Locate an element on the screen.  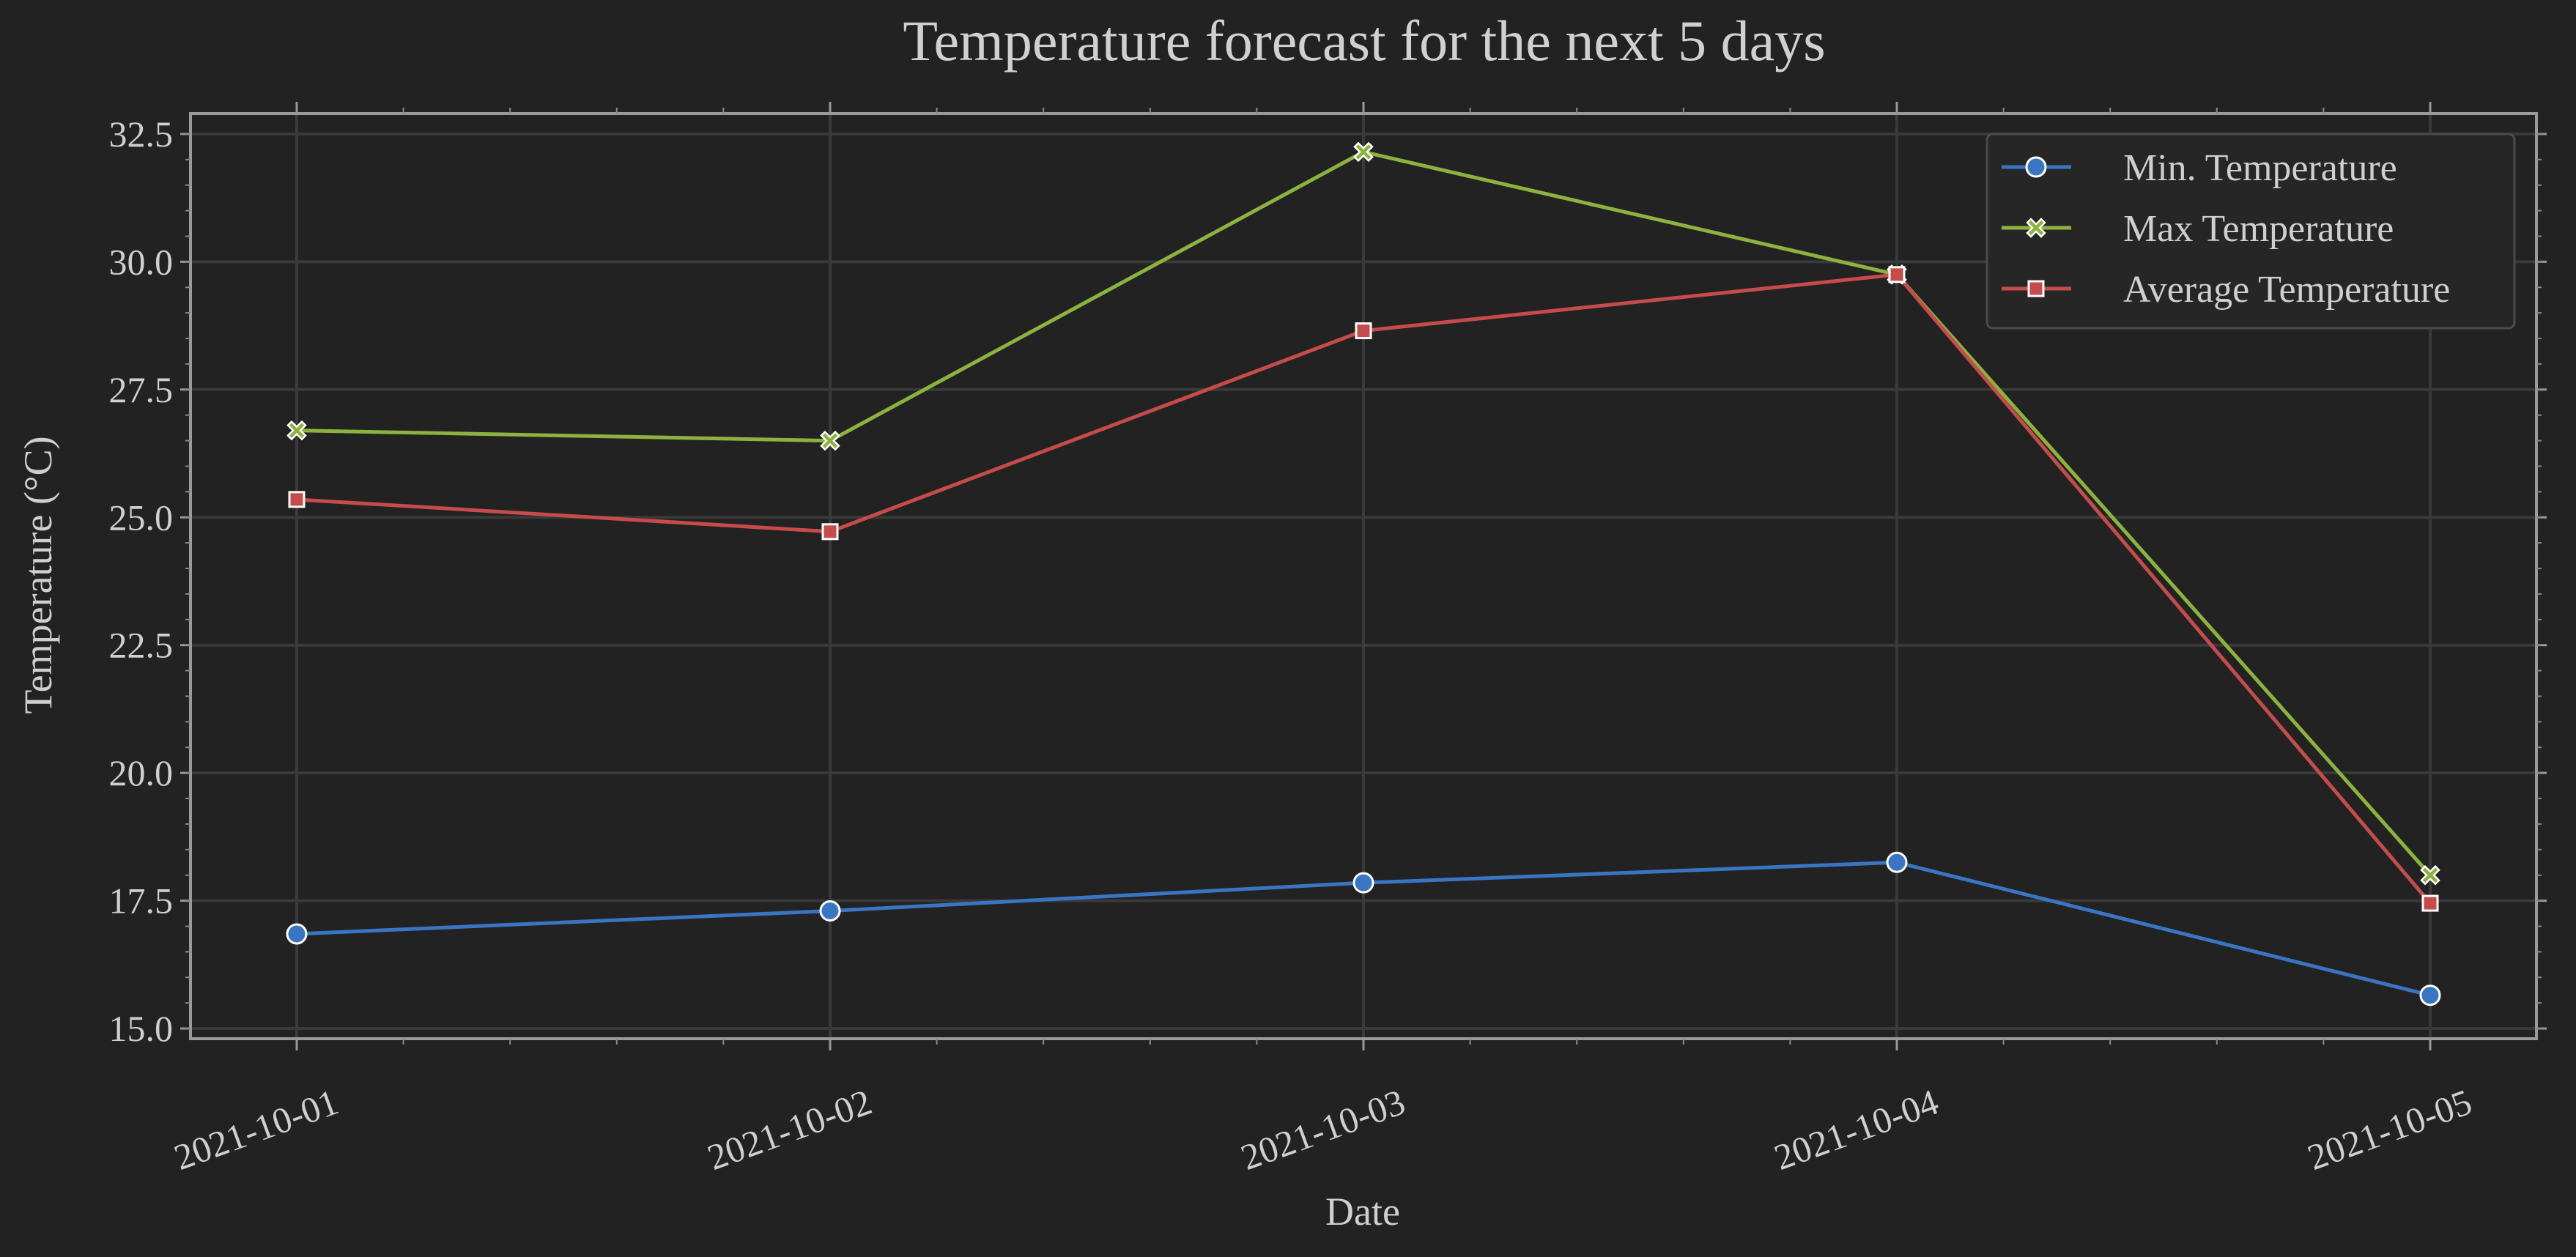
y-tick-label: 32.5 is located at coordinates (141, 134).